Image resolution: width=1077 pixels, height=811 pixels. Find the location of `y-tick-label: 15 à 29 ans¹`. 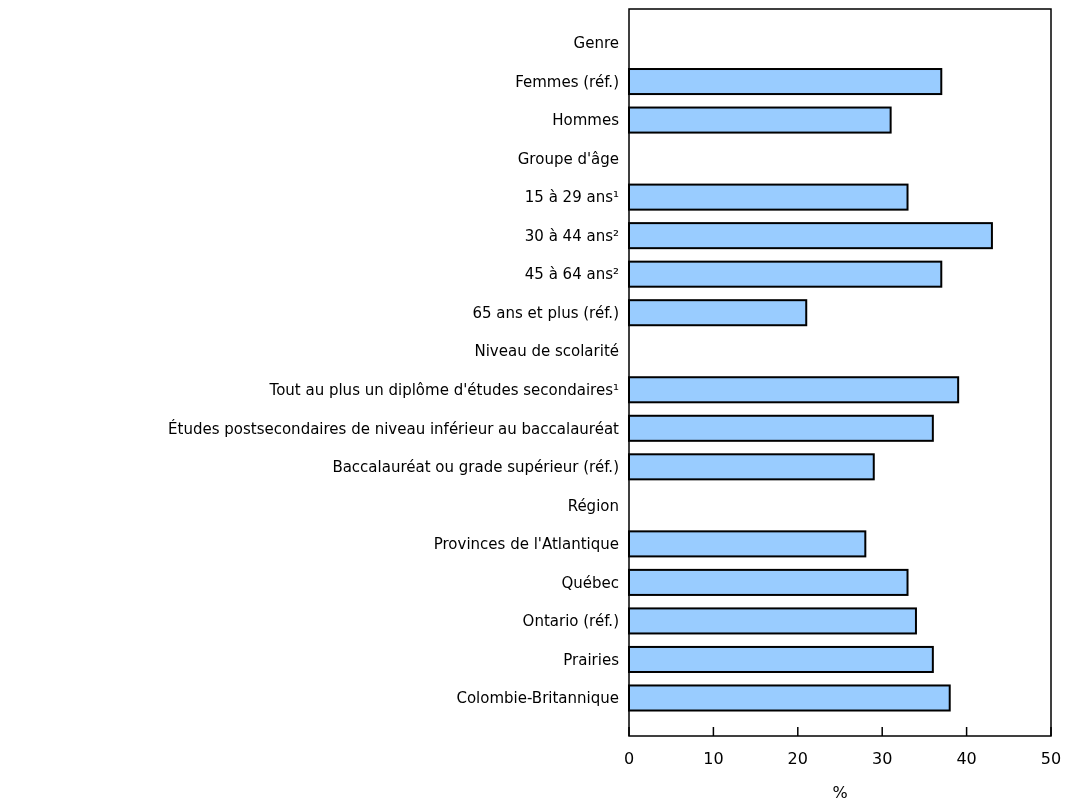

y-tick-label: 15 à 29 ans¹ is located at coordinates (571, 197).